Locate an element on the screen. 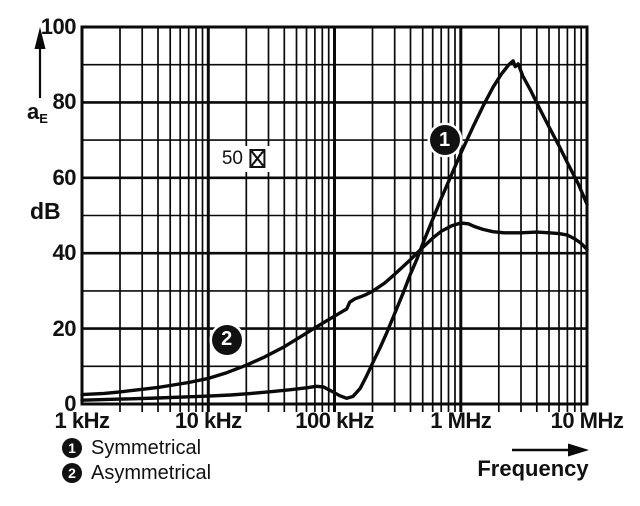 The image size is (640, 506). x-tick-label: 10 kHz is located at coordinates (208, 420).